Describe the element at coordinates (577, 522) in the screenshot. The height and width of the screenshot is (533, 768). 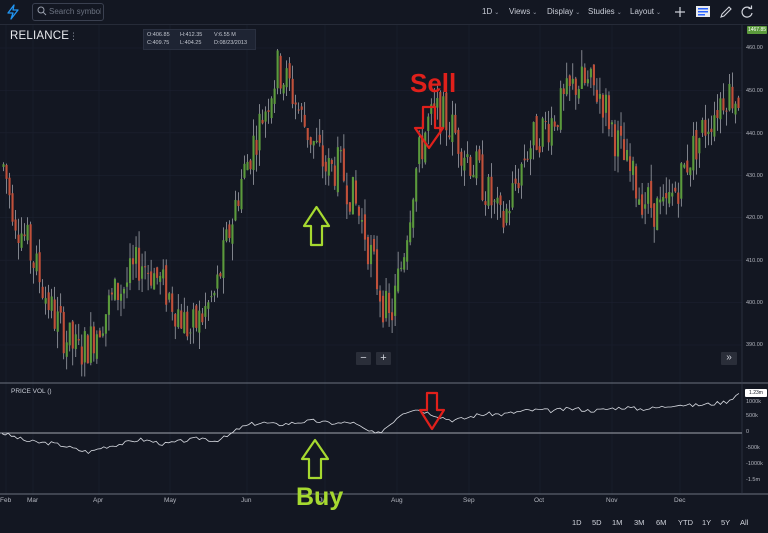
I see `period-1d-button: 1D` at that location.